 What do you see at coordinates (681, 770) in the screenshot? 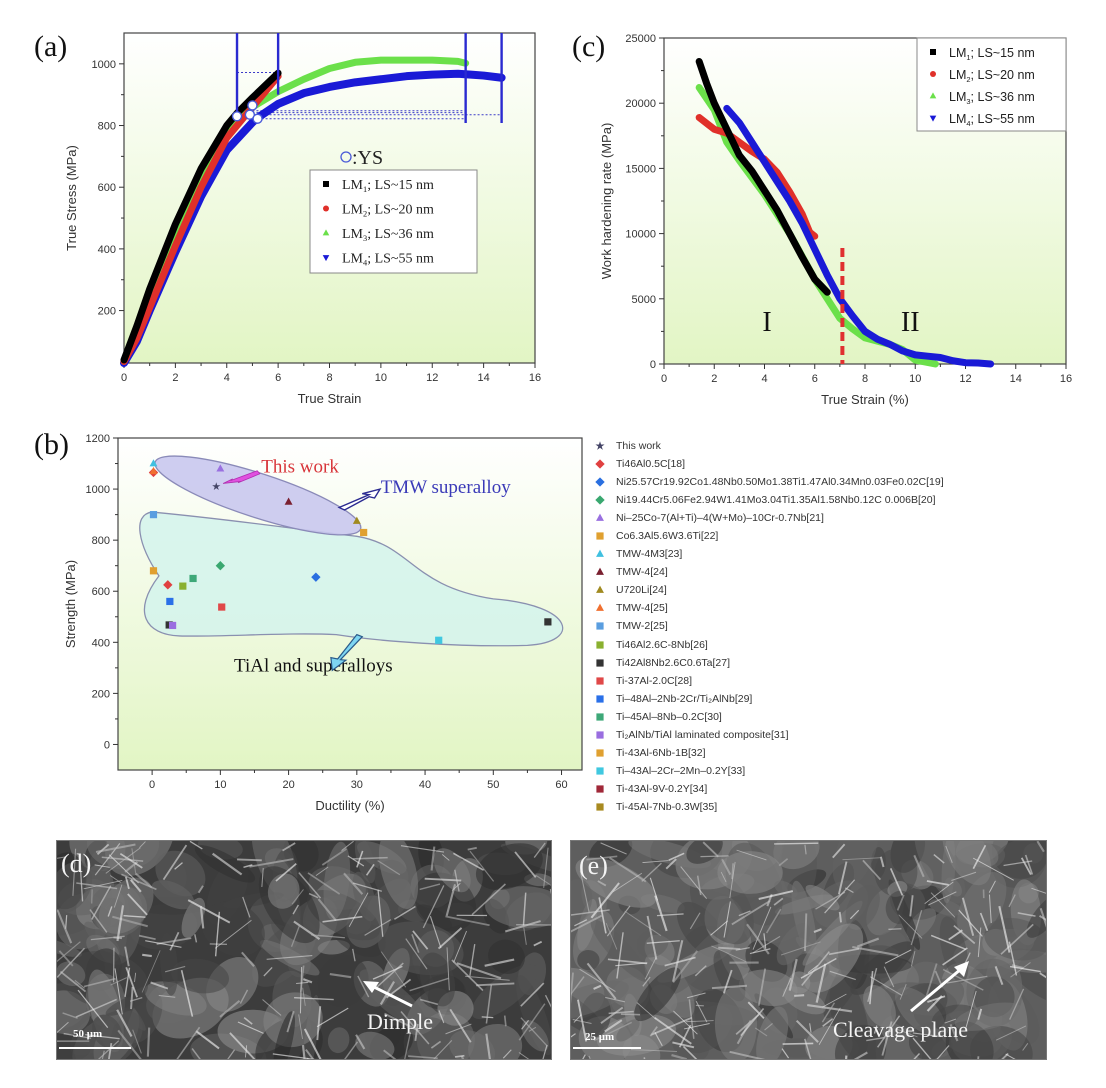
I see `legend-label: Ti–43Al–2Cr–2Mn–0.2Y[33]` at bounding box center [681, 770].